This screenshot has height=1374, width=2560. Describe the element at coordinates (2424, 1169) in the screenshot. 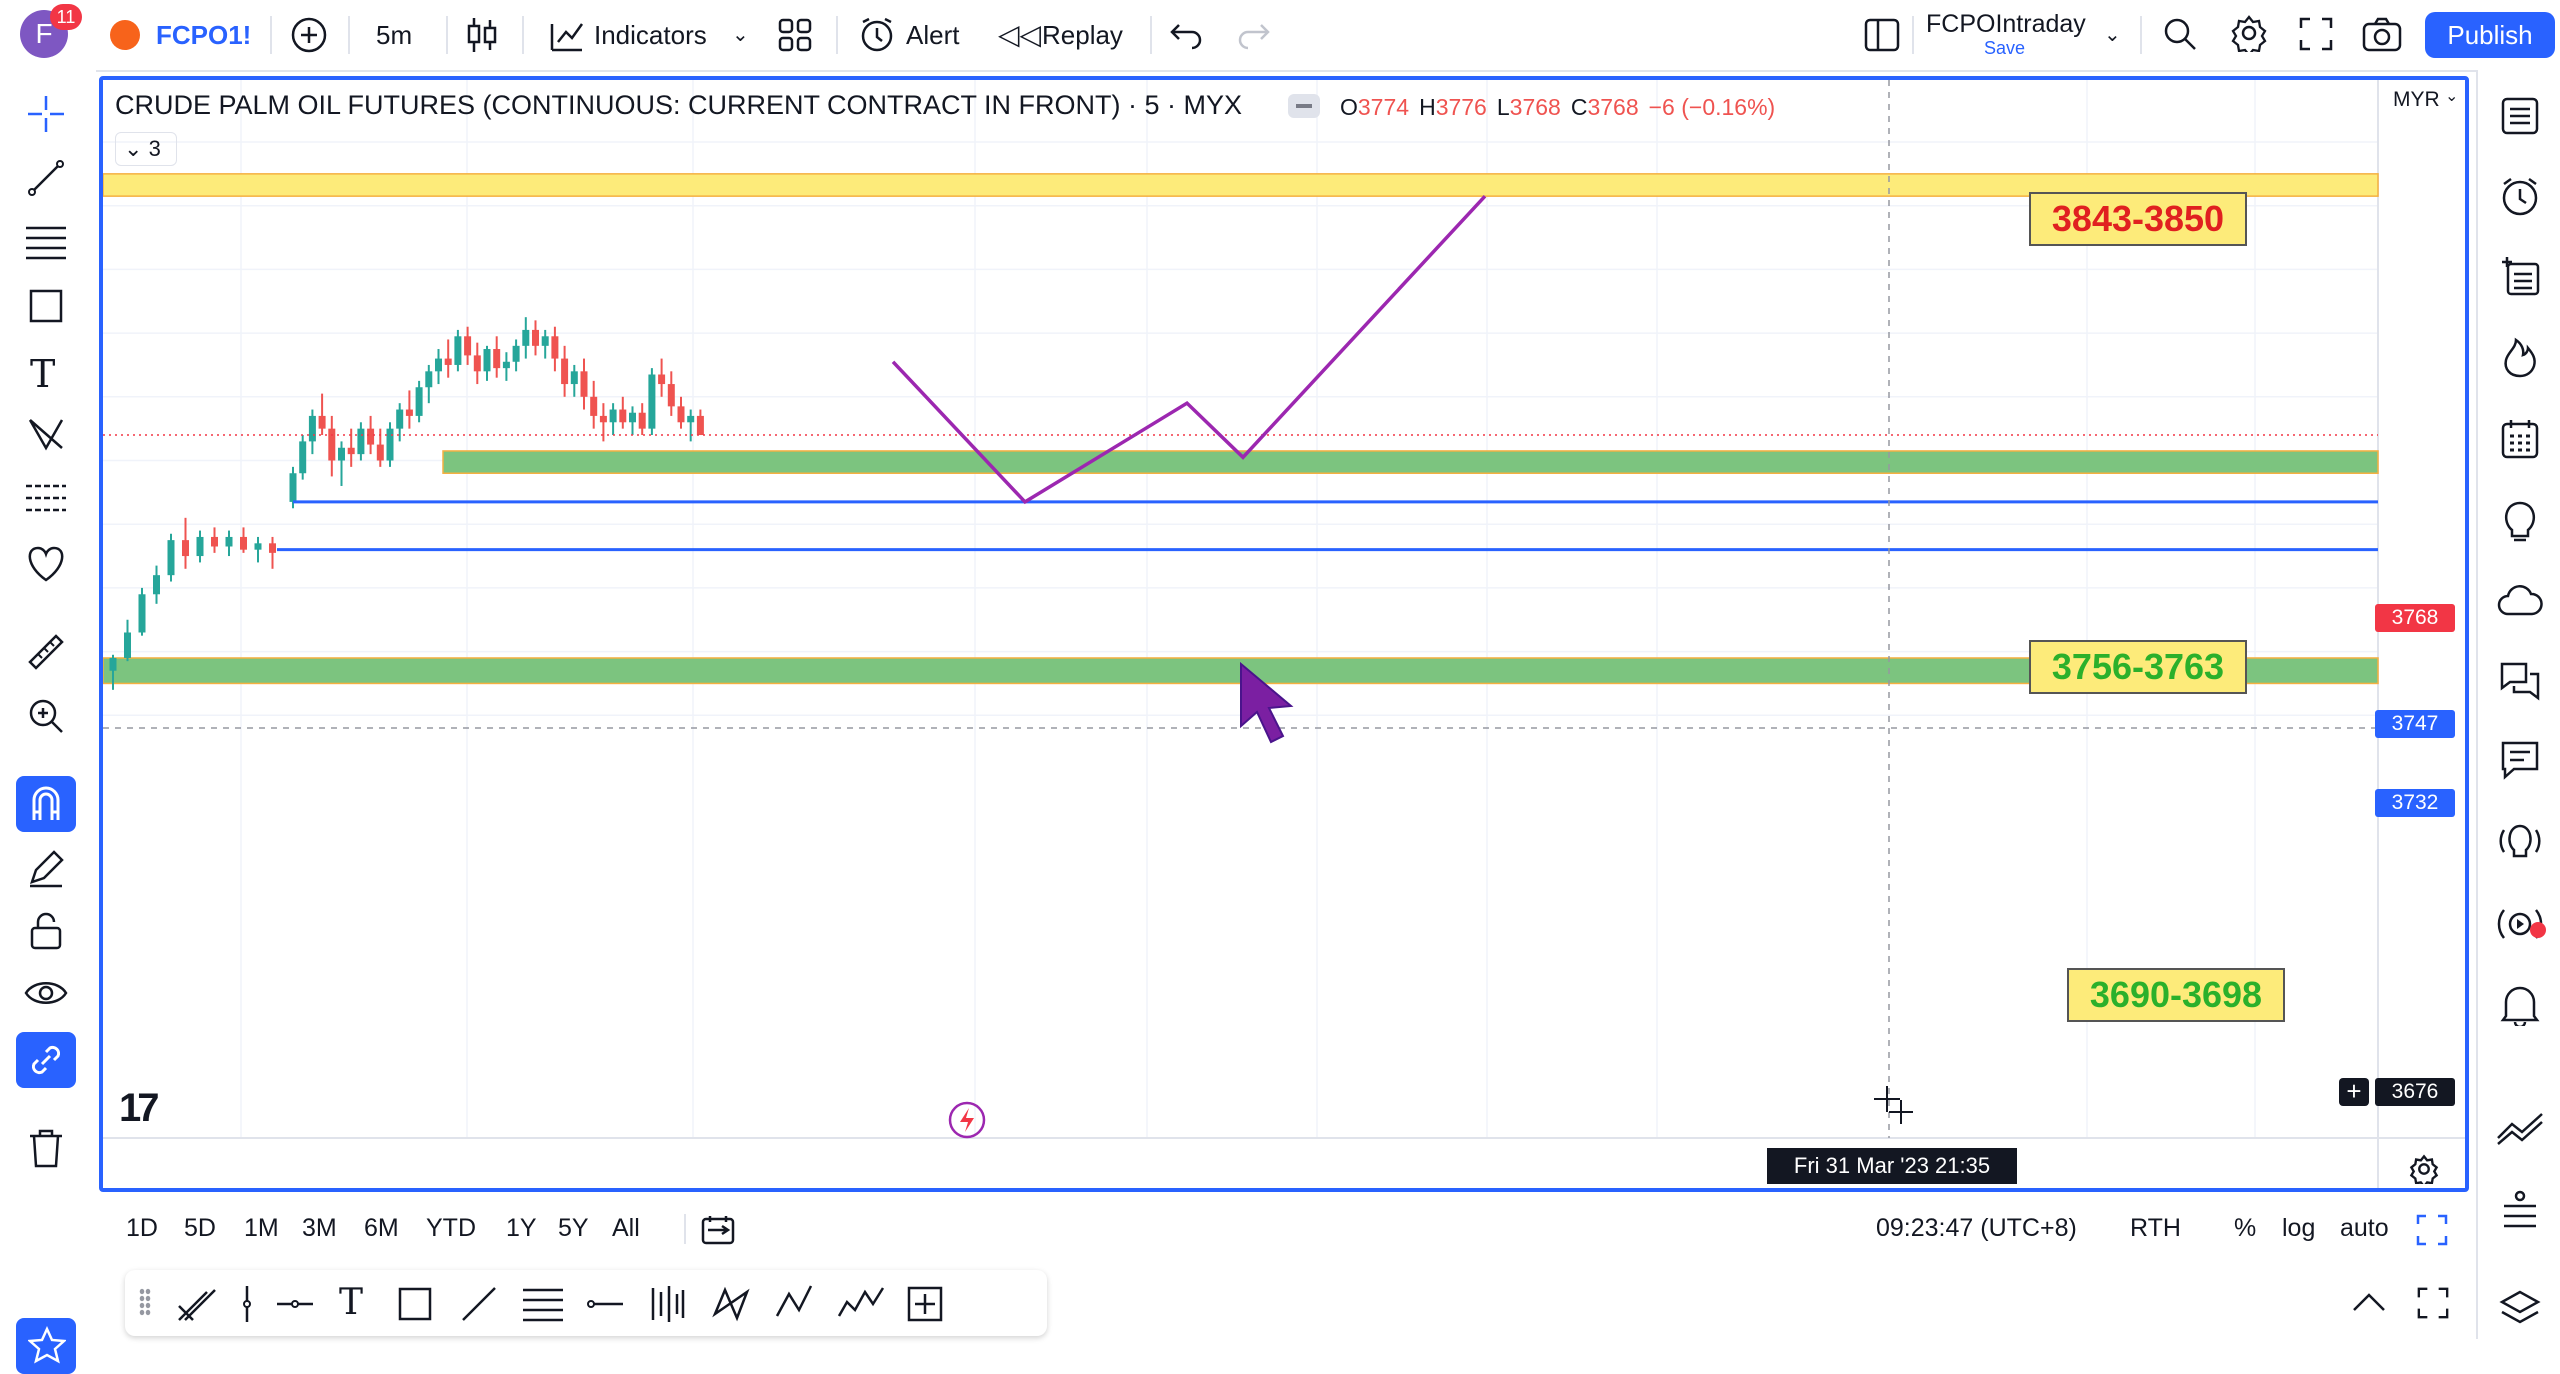

I see `axis-settings-icon` at that location.